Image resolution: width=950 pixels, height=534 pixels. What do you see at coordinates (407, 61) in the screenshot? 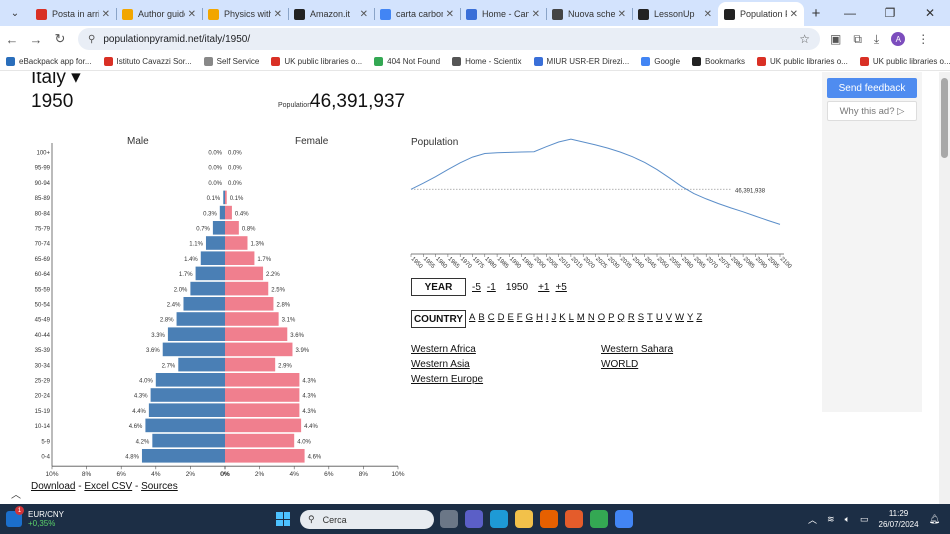
I see `bookmark-item: 404 Not Found` at bounding box center [407, 61].